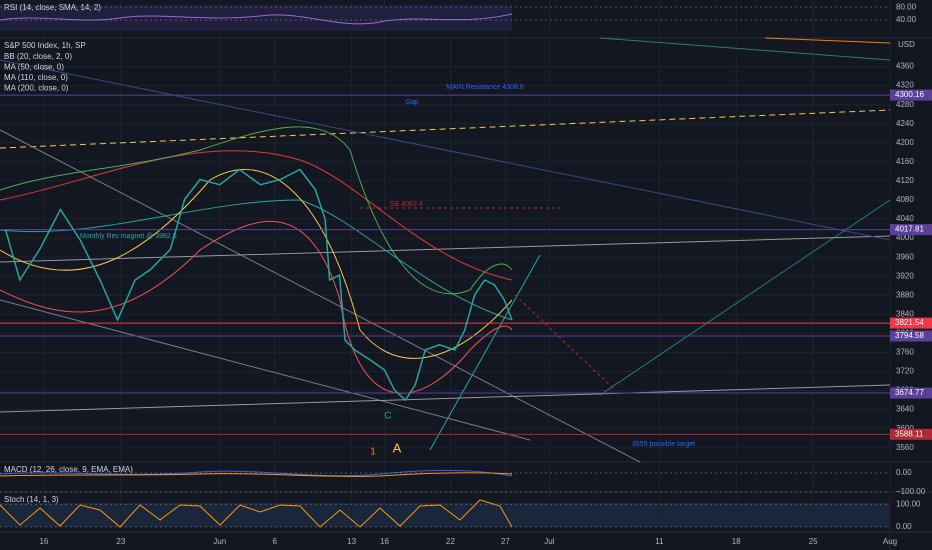 The image size is (932, 550). What do you see at coordinates (351, 541) in the screenshot?
I see `x-tick-label: 13` at bounding box center [351, 541].